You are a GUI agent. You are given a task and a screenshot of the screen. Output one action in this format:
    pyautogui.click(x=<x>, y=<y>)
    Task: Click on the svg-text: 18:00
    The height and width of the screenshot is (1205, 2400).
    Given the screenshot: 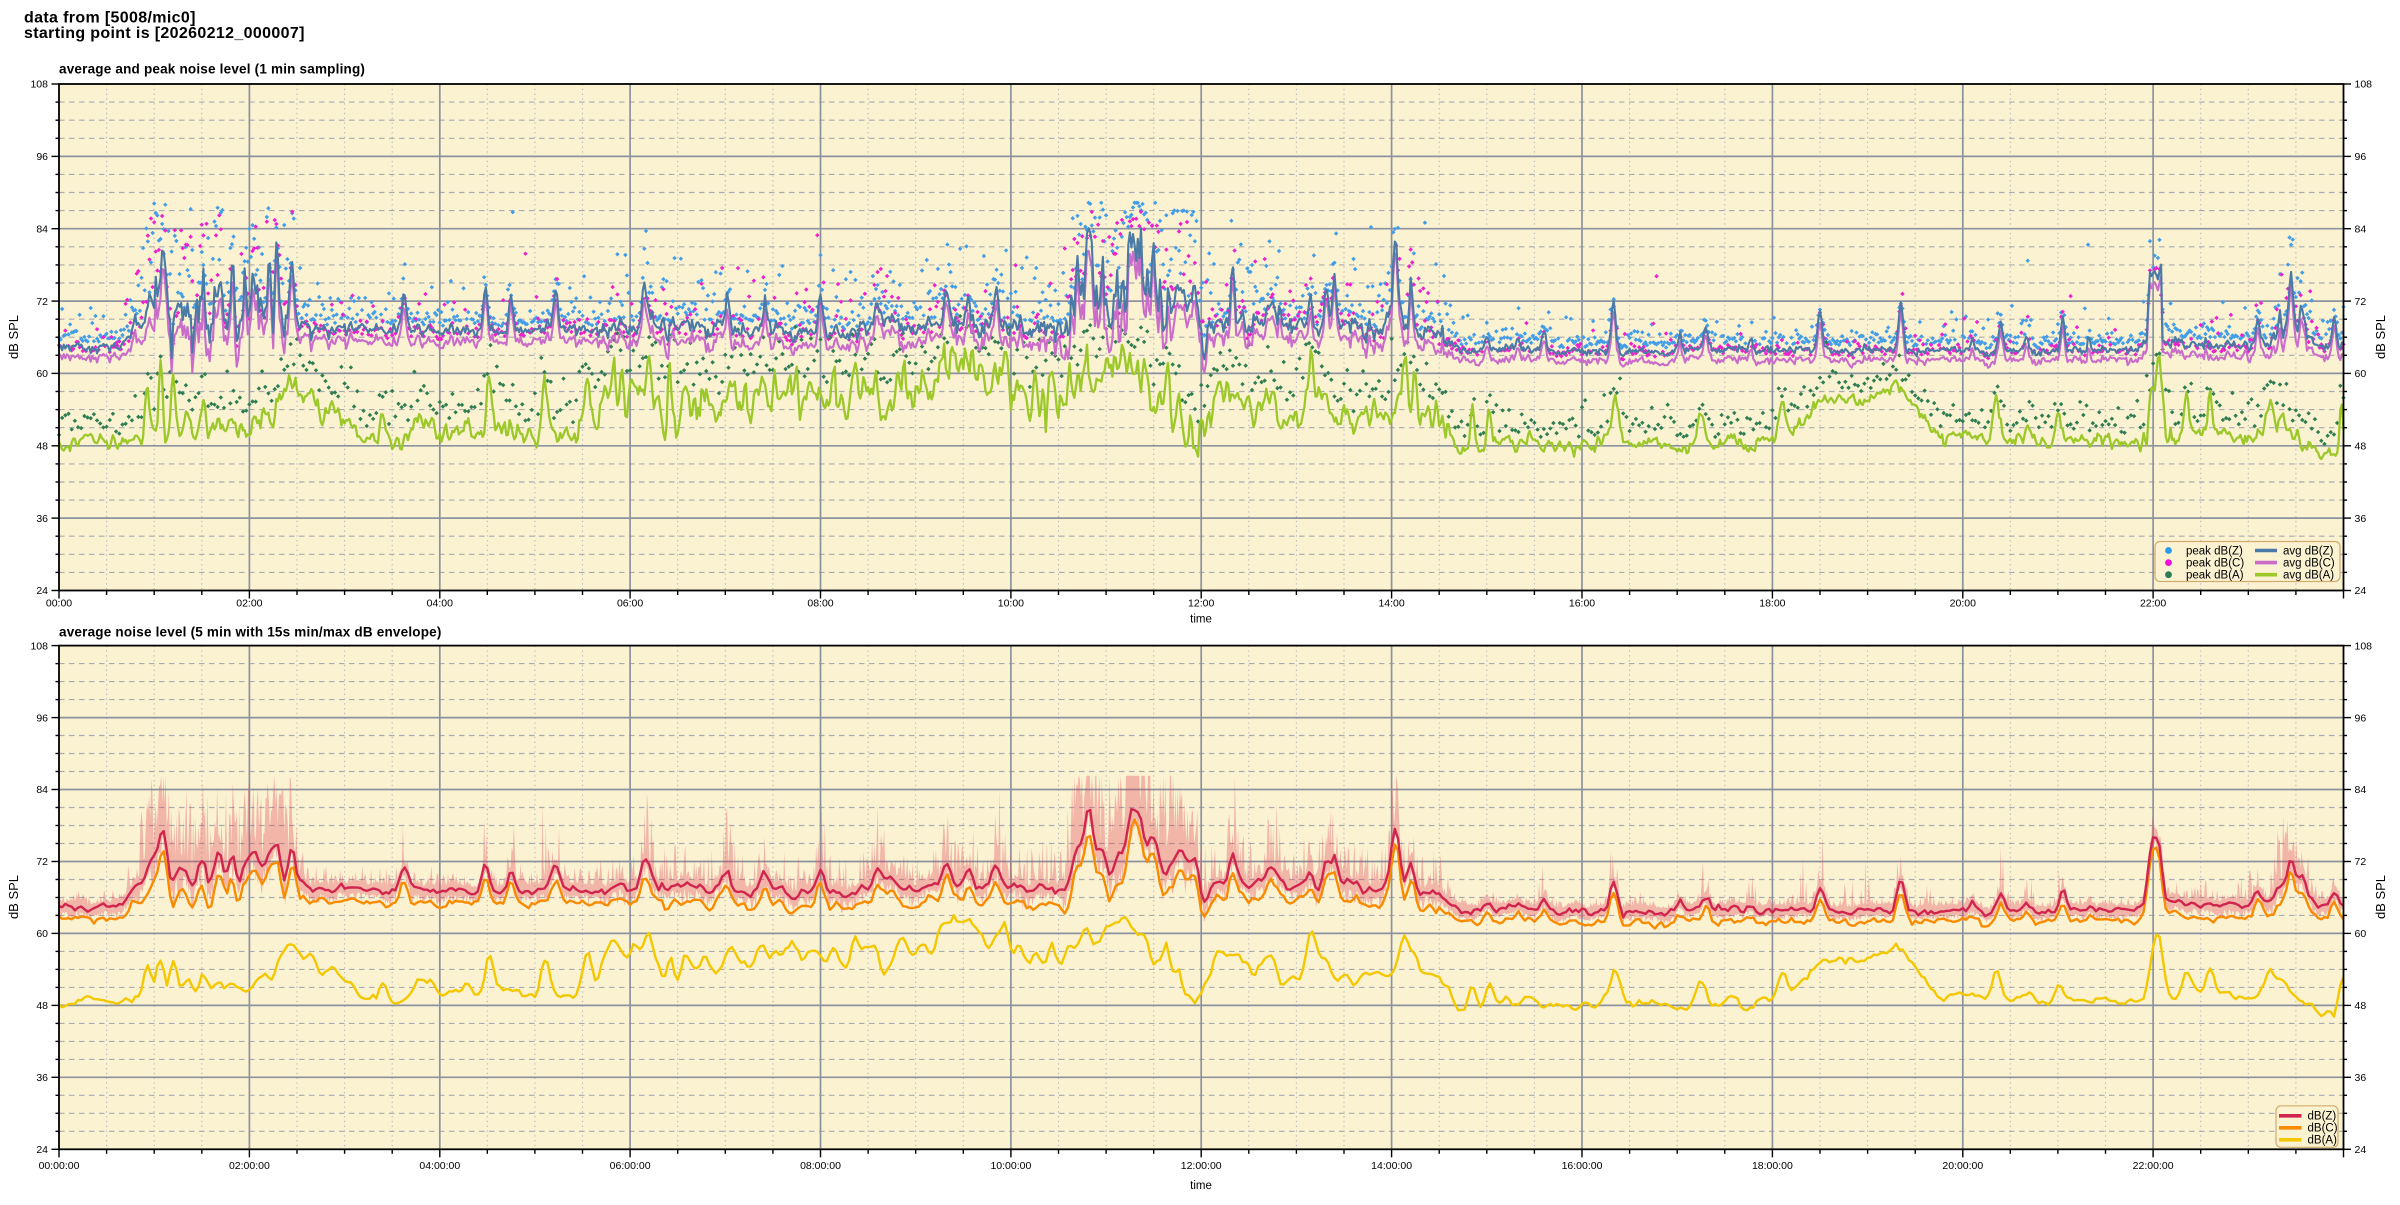 What is the action you would take?
    pyautogui.click(x=1772, y=604)
    